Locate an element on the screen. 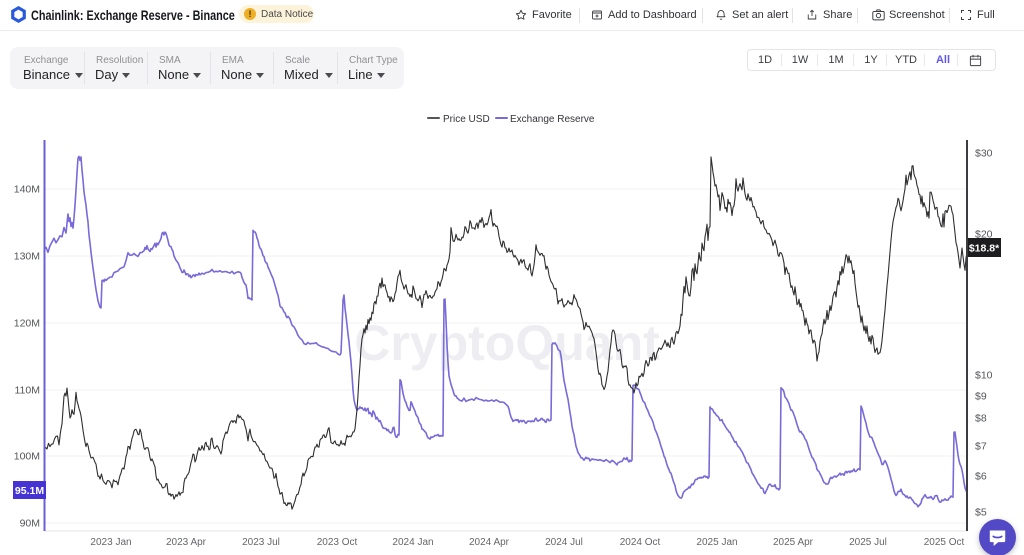  svg-text: $30 is located at coordinates (984, 154).